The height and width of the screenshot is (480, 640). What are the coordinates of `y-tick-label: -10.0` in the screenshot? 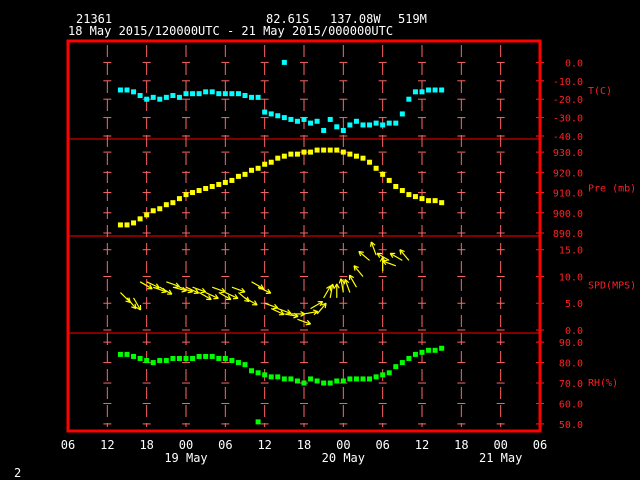 It's located at (568, 82).